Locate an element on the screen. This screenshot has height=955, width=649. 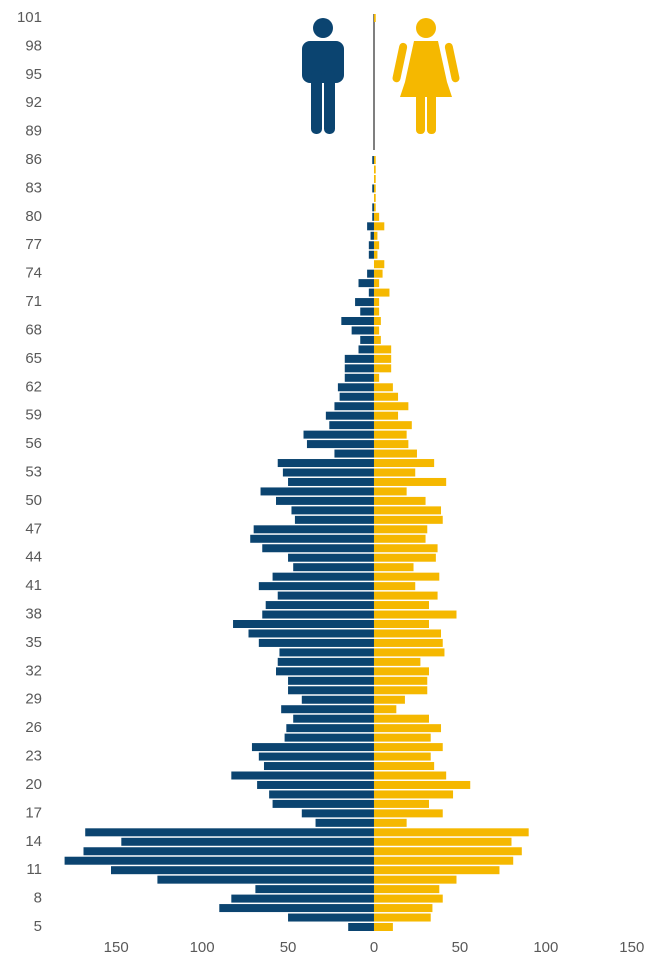
y-tick-label: 20 is located at coordinates (33, 784).